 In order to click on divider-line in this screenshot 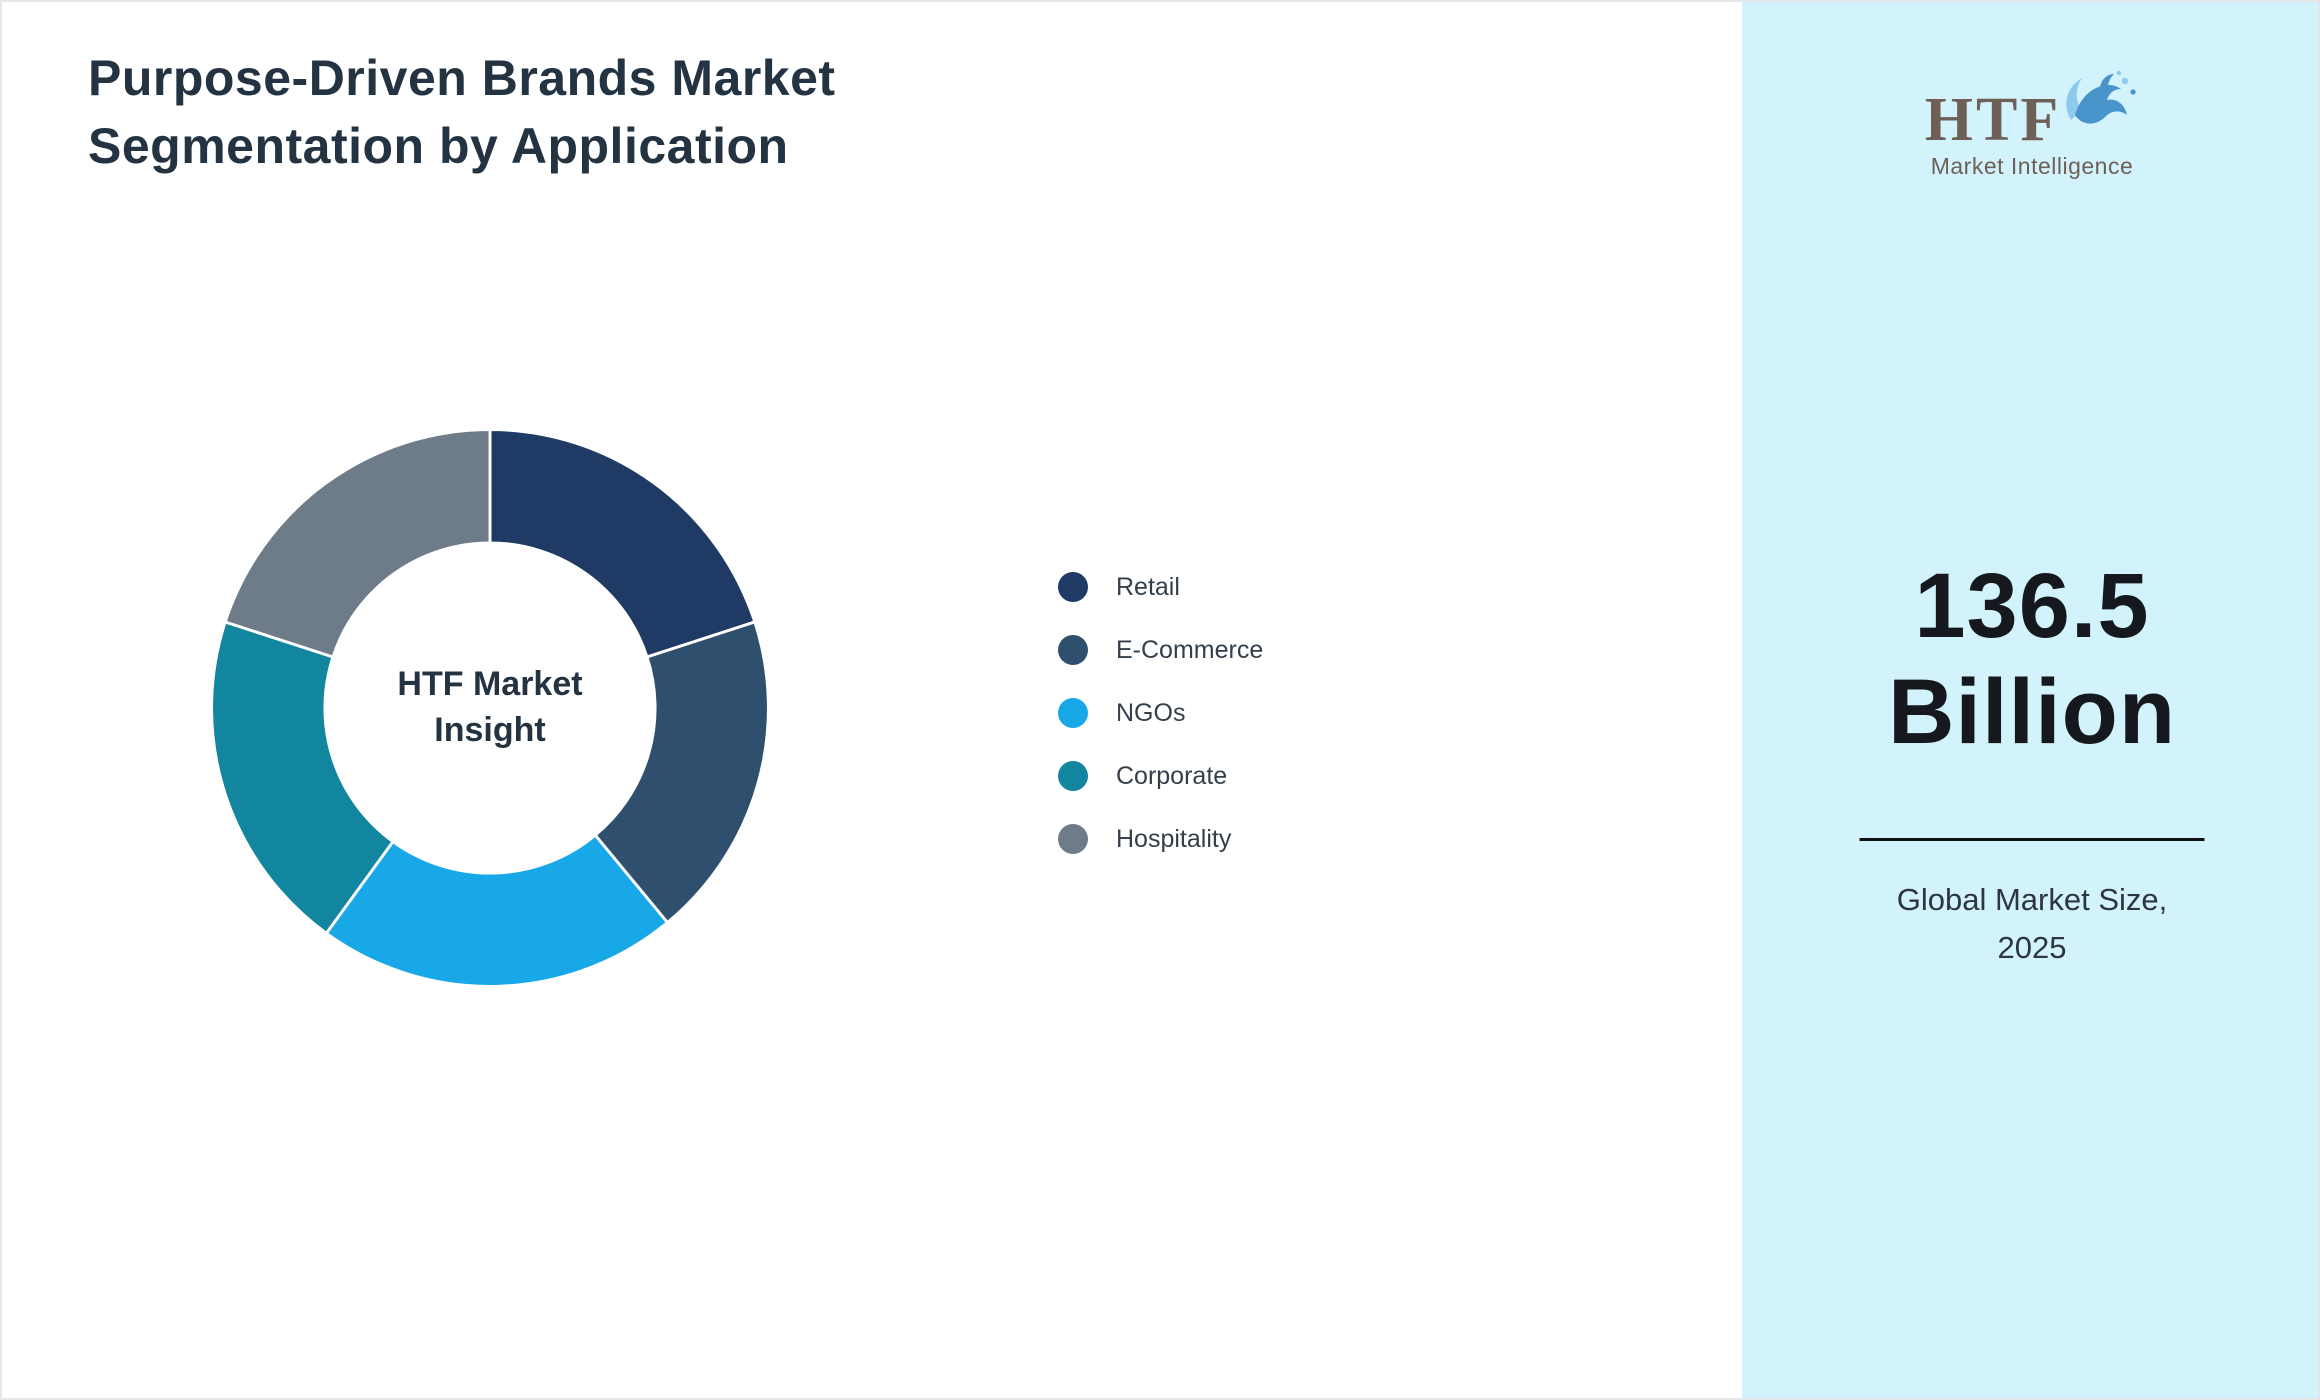, I will do `click(2032, 839)`.